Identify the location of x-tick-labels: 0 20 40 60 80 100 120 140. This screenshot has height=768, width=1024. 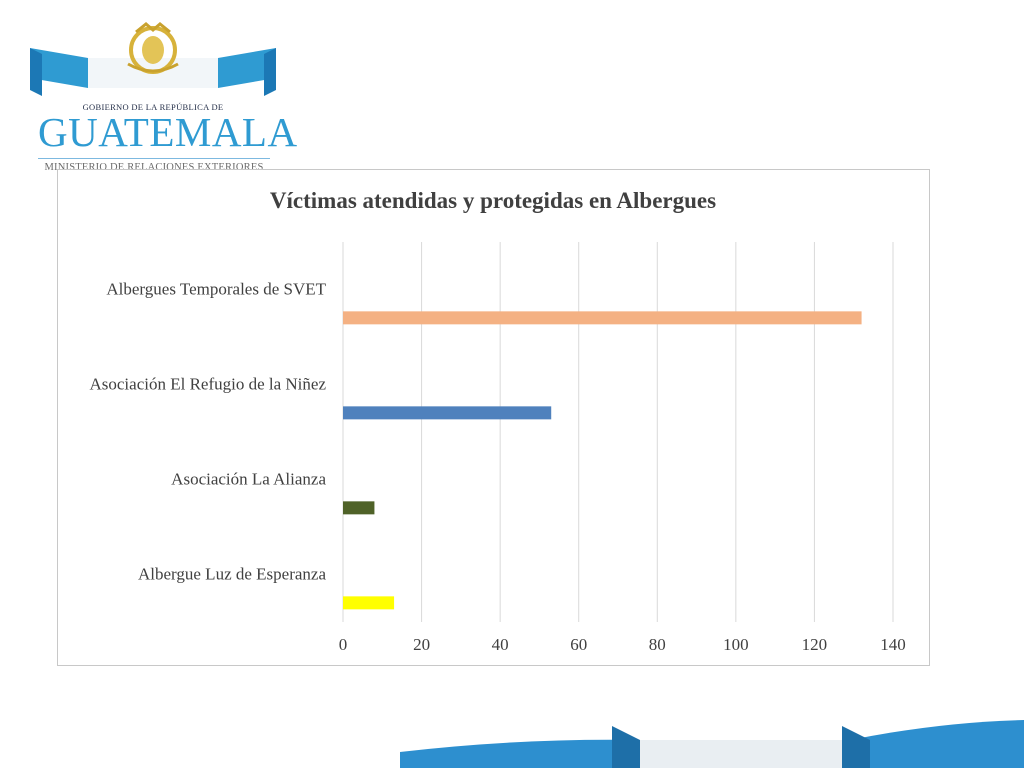
(622, 644).